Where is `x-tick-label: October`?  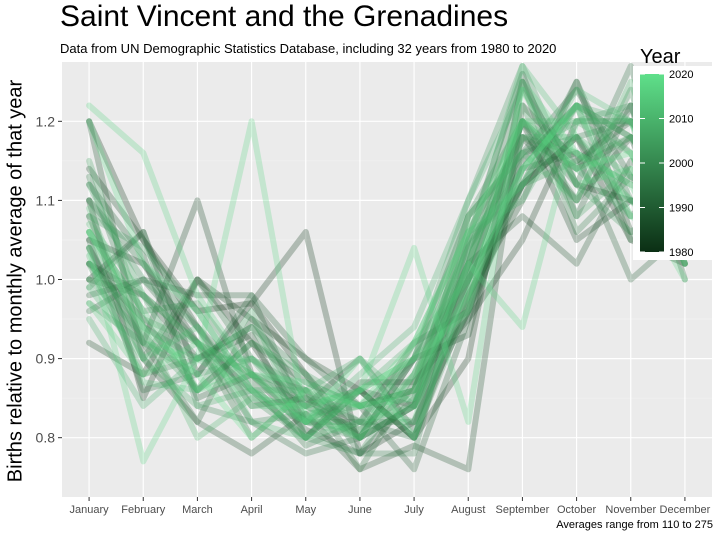
x-tick-label: October is located at coordinates (576, 510).